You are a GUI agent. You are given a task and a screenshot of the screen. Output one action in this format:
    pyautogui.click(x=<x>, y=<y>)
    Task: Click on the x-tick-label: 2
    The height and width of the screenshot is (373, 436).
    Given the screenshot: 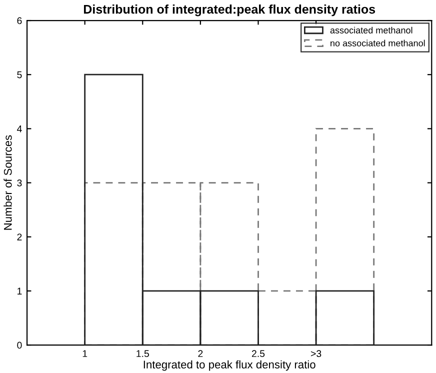 What is the action you would take?
    pyautogui.click(x=200, y=353)
    